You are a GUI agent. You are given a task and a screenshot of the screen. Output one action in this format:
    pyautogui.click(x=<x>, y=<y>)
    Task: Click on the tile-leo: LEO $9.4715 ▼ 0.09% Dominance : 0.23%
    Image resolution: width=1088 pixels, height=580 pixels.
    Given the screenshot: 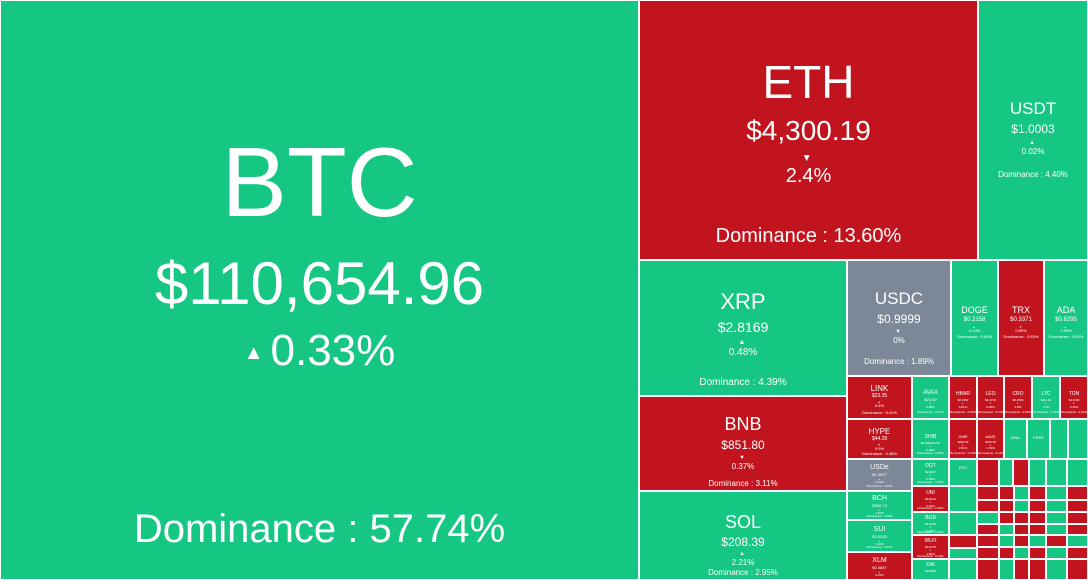 What is the action you would take?
    pyautogui.click(x=990, y=397)
    